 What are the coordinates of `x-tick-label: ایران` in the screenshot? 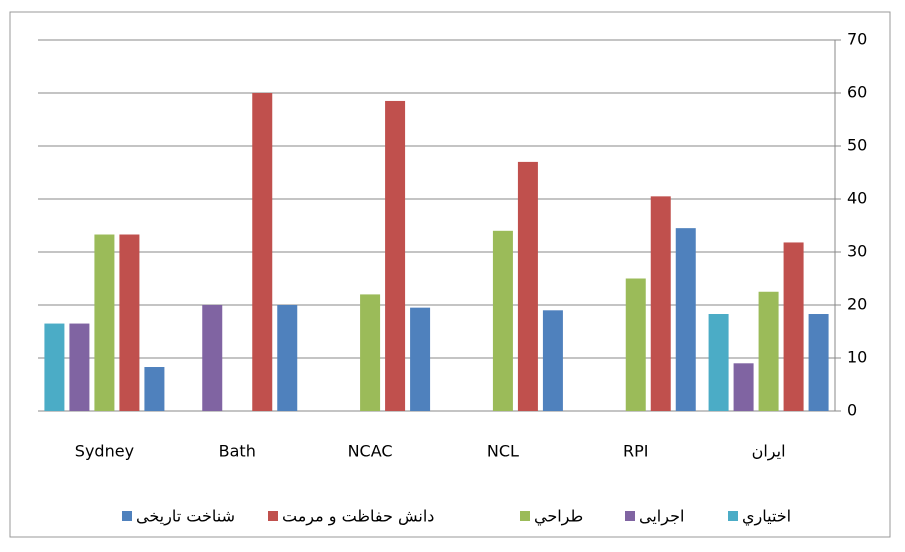 It's located at (769, 452).